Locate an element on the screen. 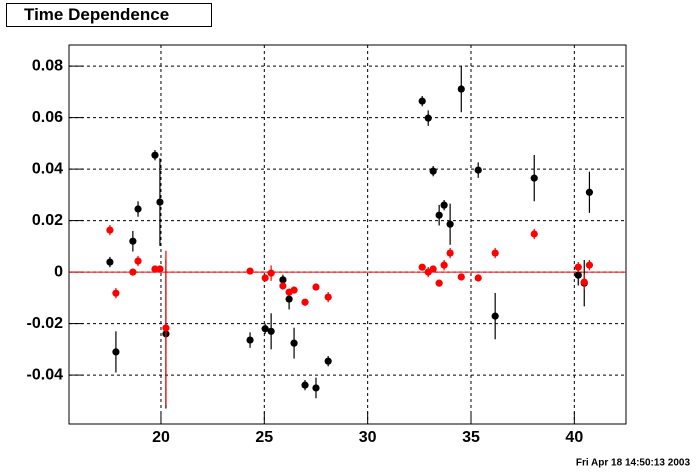 The image size is (696, 472). x-tick-label: 30 is located at coordinates (368, 437).